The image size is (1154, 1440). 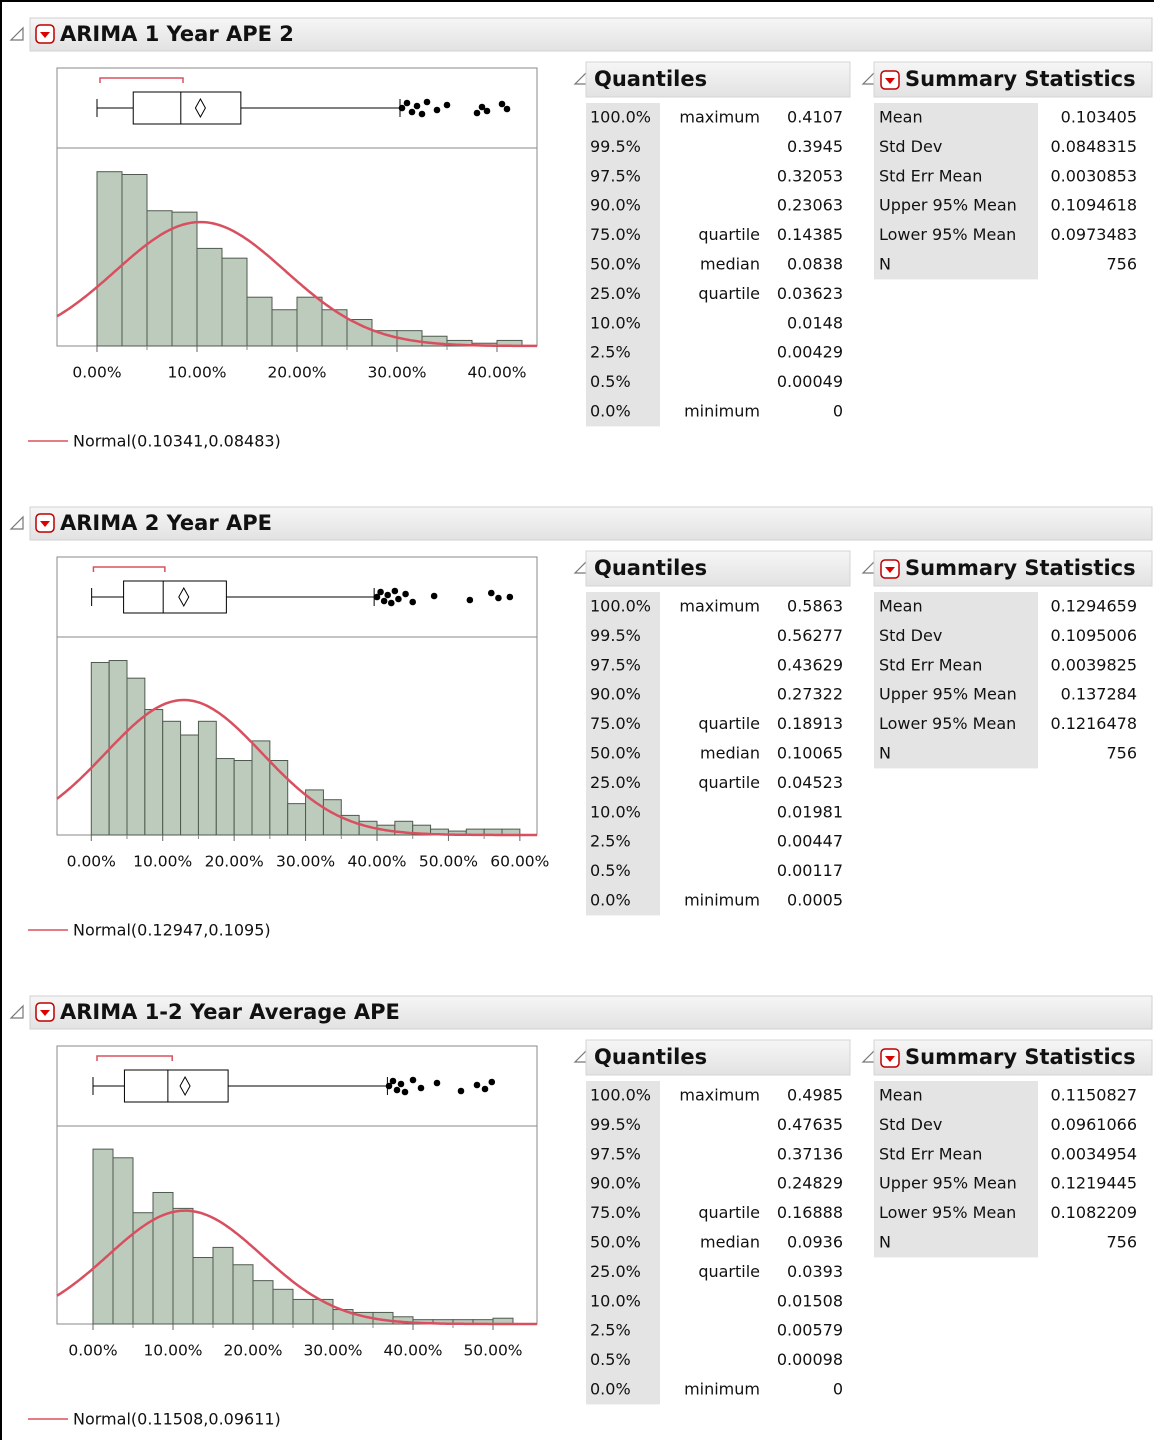 I want to click on quantile-value: 0.04523, so click(x=810, y=782).